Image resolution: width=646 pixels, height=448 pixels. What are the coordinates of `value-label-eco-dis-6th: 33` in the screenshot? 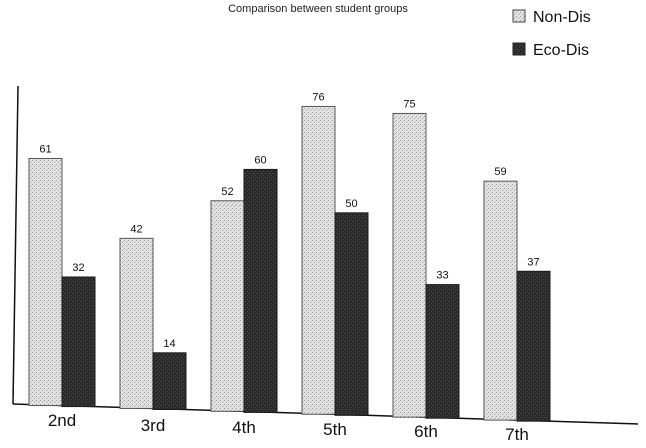 It's located at (442, 276).